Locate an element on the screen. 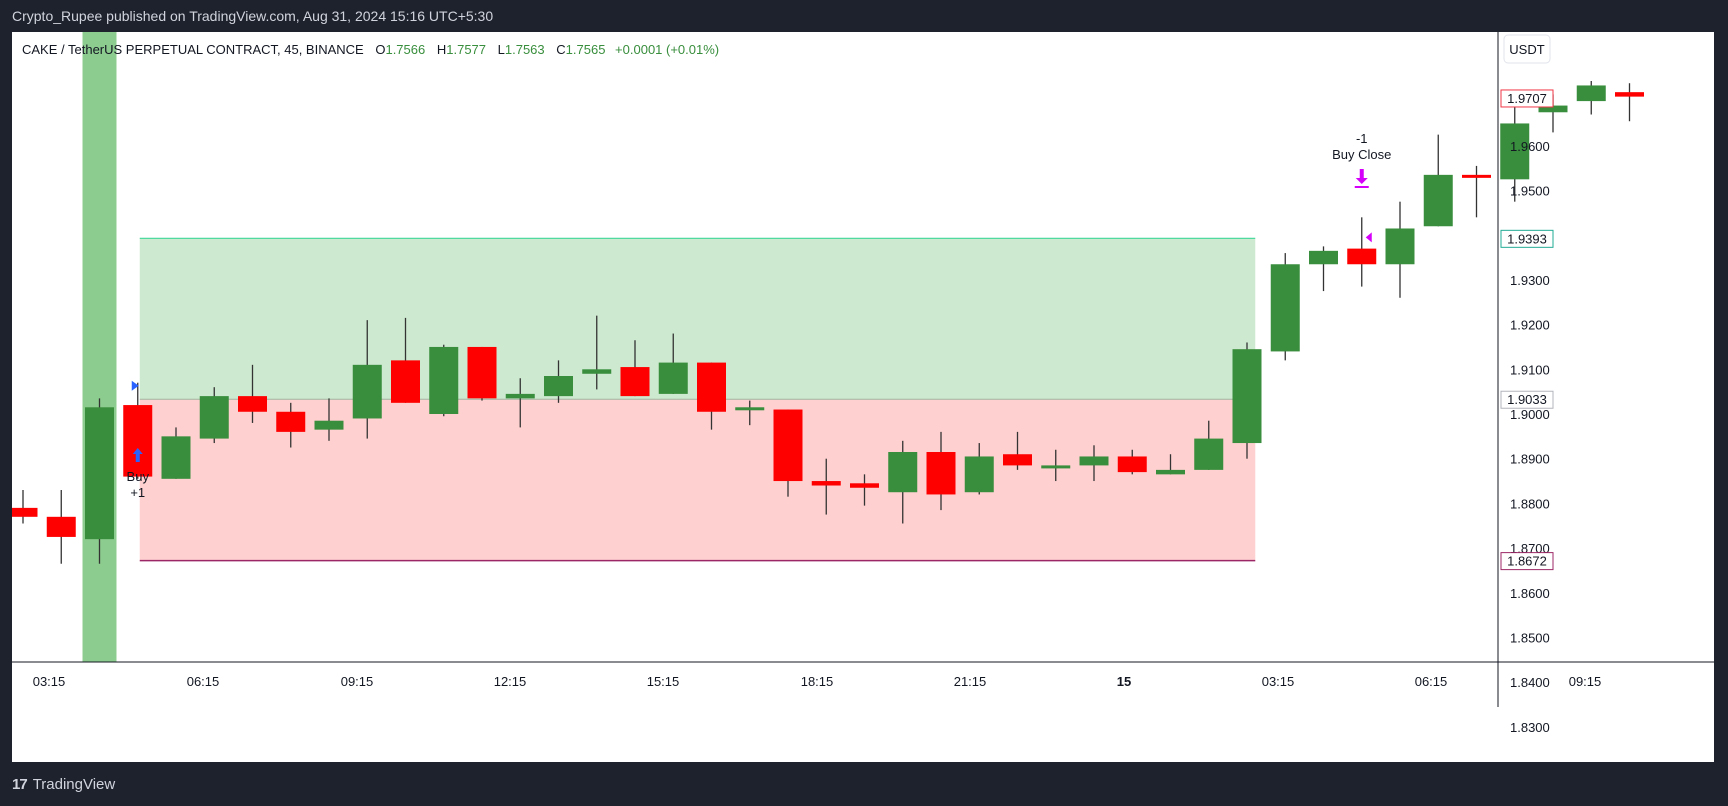  price-tick: 1.8600 is located at coordinates (1530, 593).